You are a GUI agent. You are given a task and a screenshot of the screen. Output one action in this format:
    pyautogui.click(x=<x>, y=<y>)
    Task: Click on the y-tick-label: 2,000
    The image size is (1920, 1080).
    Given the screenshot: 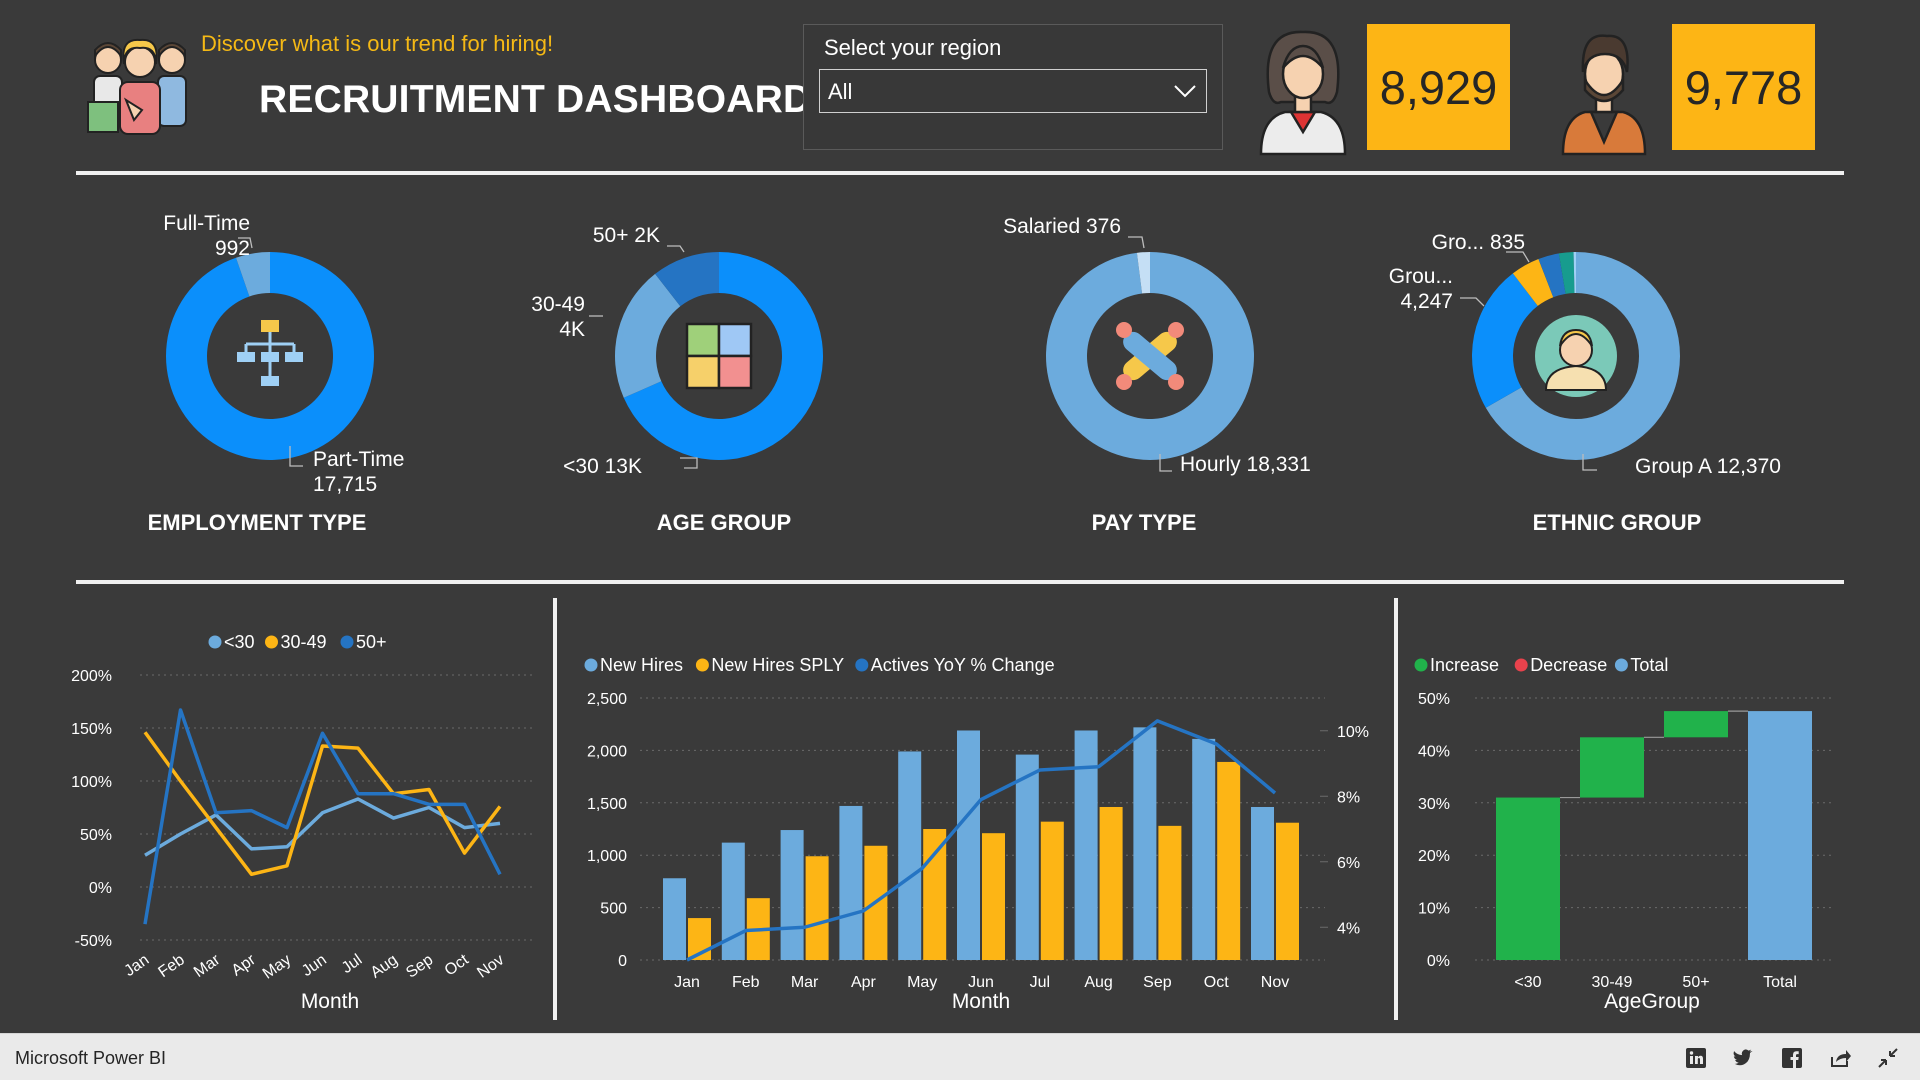 What is the action you would take?
    pyautogui.click(x=607, y=751)
    